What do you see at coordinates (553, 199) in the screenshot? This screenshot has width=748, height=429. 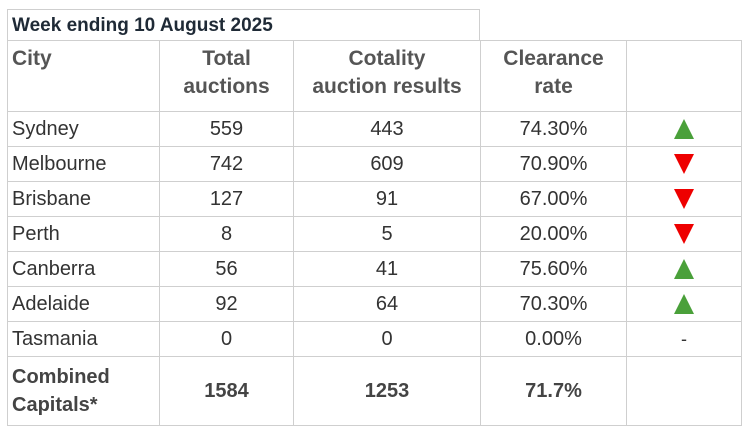 I see `rate-cell: 67.00%` at bounding box center [553, 199].